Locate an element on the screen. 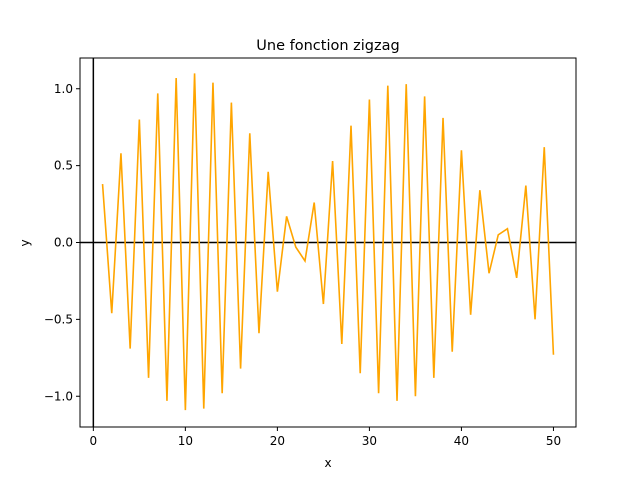 The image size is (640, 484). x-axis-label: x is located at coordinates (327, 463).